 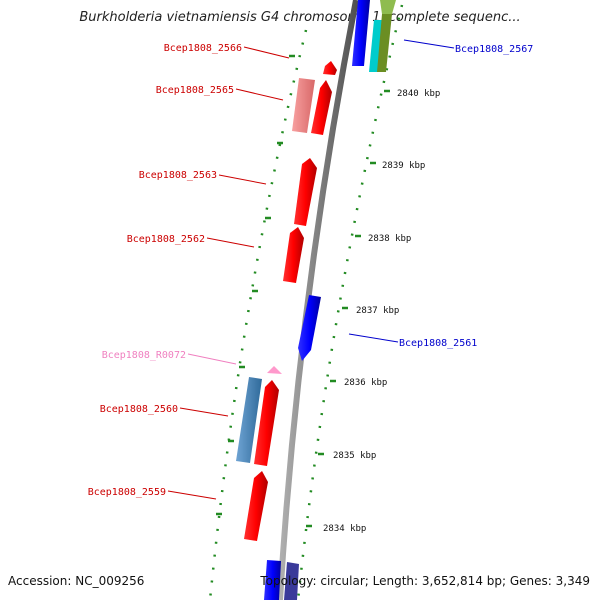 What do you see at coordinates (303, 105) in the screenshot?
I see `gene-bcep1808-2565-cog` at bounding box center [303, 105].